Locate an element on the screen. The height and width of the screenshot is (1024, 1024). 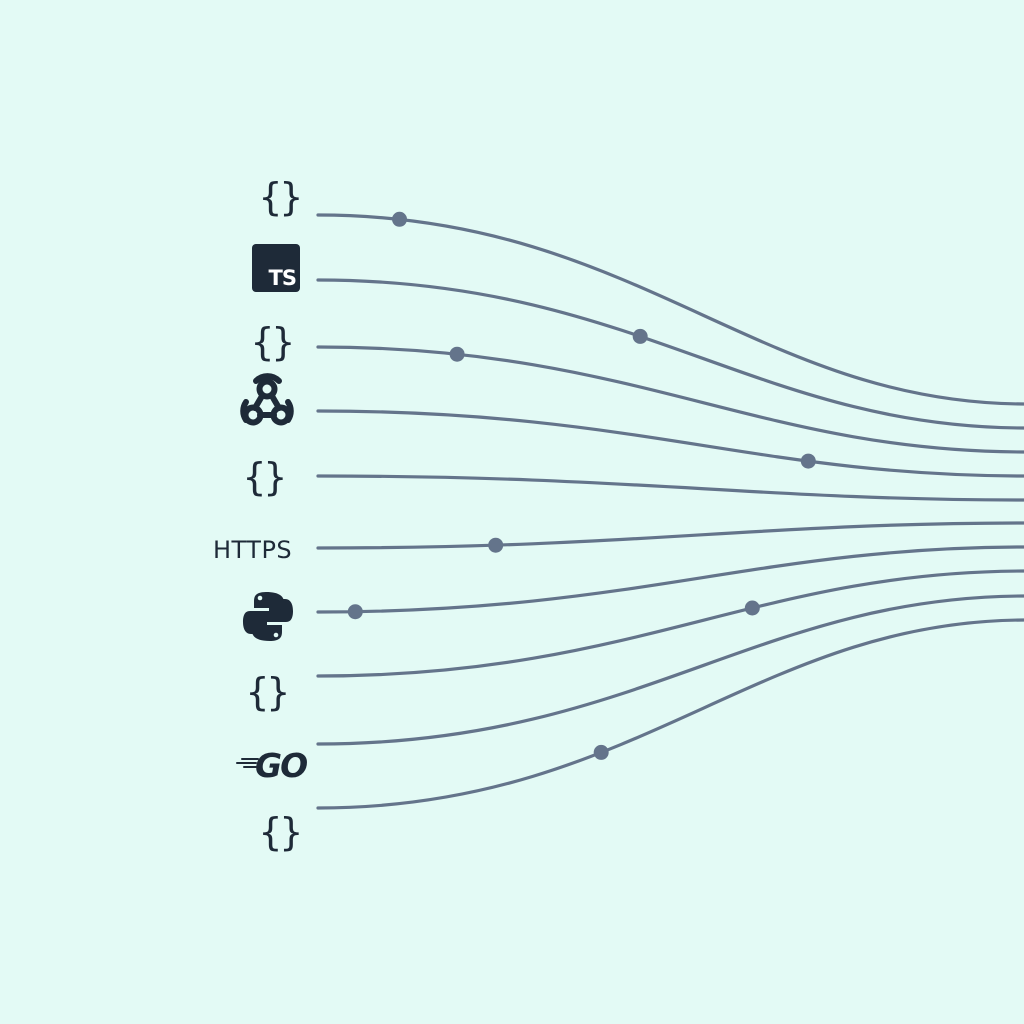
go-logo-icon: GO is located at coordinates (281, 765).